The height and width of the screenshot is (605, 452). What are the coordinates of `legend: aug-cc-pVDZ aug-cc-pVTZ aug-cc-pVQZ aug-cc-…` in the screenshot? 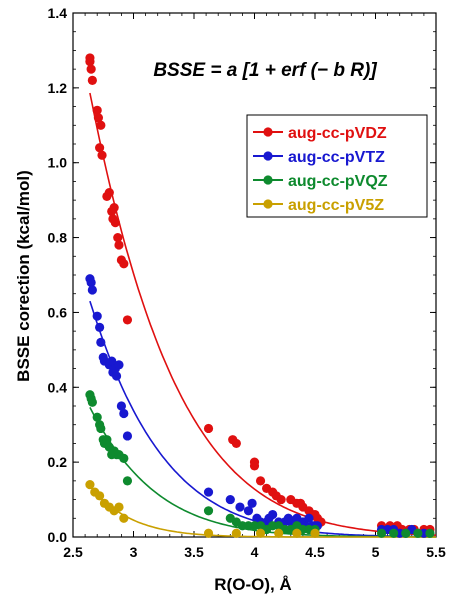 It's located at (337, 166).